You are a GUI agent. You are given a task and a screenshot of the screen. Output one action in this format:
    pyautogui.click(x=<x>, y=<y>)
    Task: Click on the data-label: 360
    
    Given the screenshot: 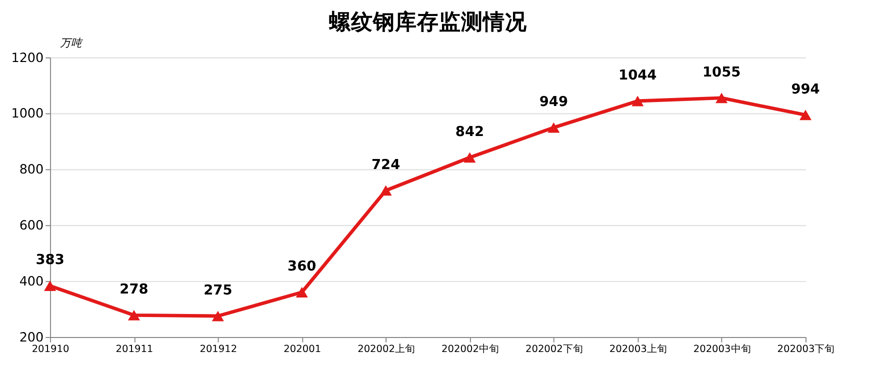 What is the action you would take?
    pyautogui.click(x=302, y=266)
    